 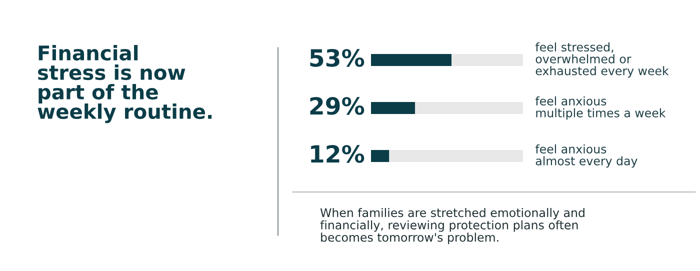 What do you see at coordinates (337, 105) in the screenshot?
I see `data-label: 29%` at bounding box center [337, 105].